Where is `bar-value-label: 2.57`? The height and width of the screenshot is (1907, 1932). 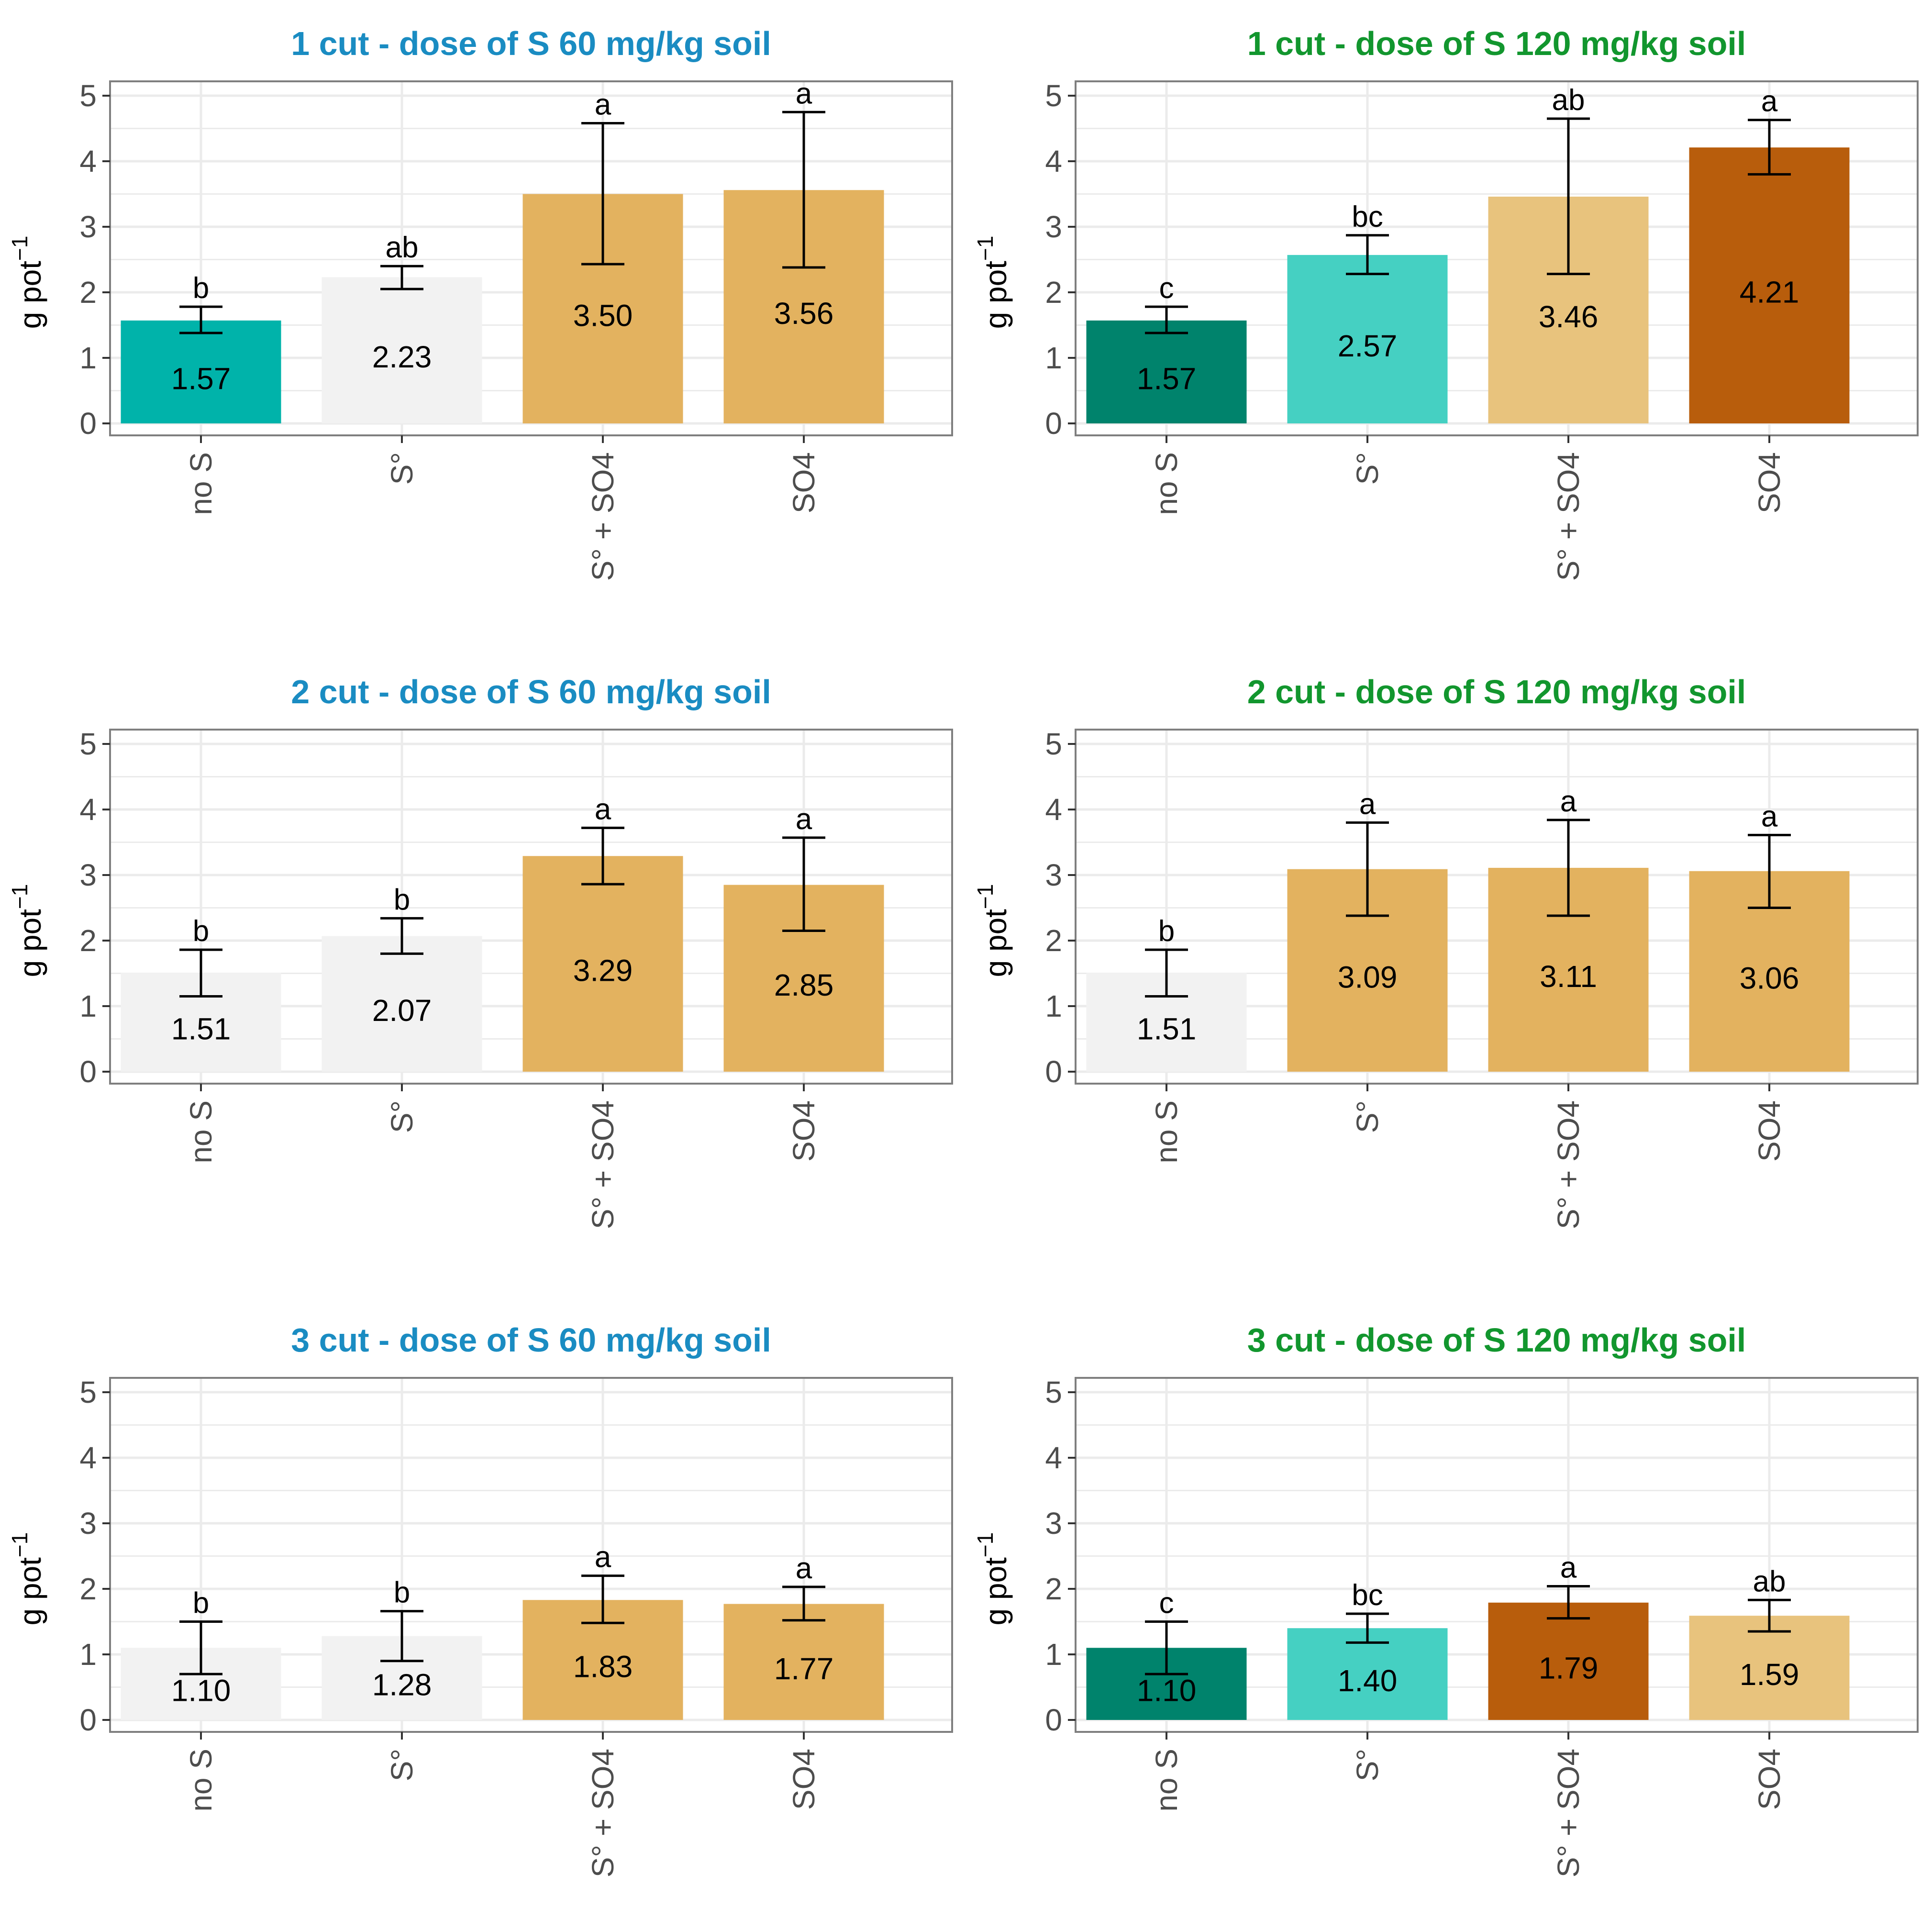 bar-value-label: 2.57 is located at coordinates (1368, 346).